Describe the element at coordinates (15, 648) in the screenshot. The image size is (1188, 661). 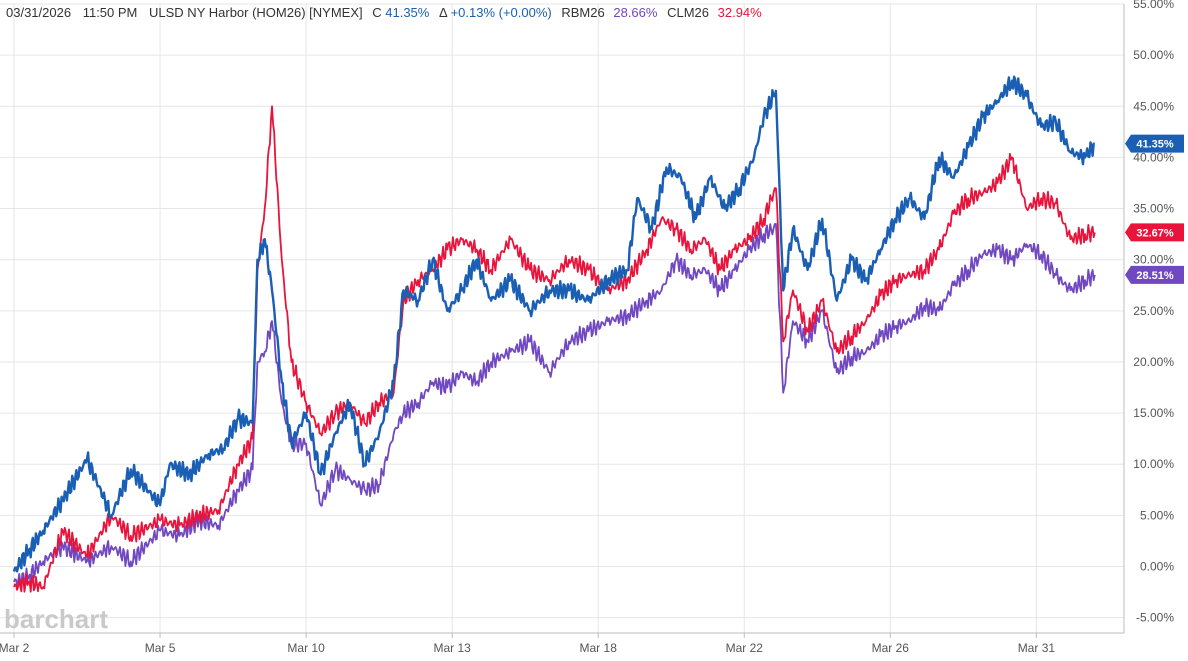
I see `x-tick-label: Mar 2` at that location.